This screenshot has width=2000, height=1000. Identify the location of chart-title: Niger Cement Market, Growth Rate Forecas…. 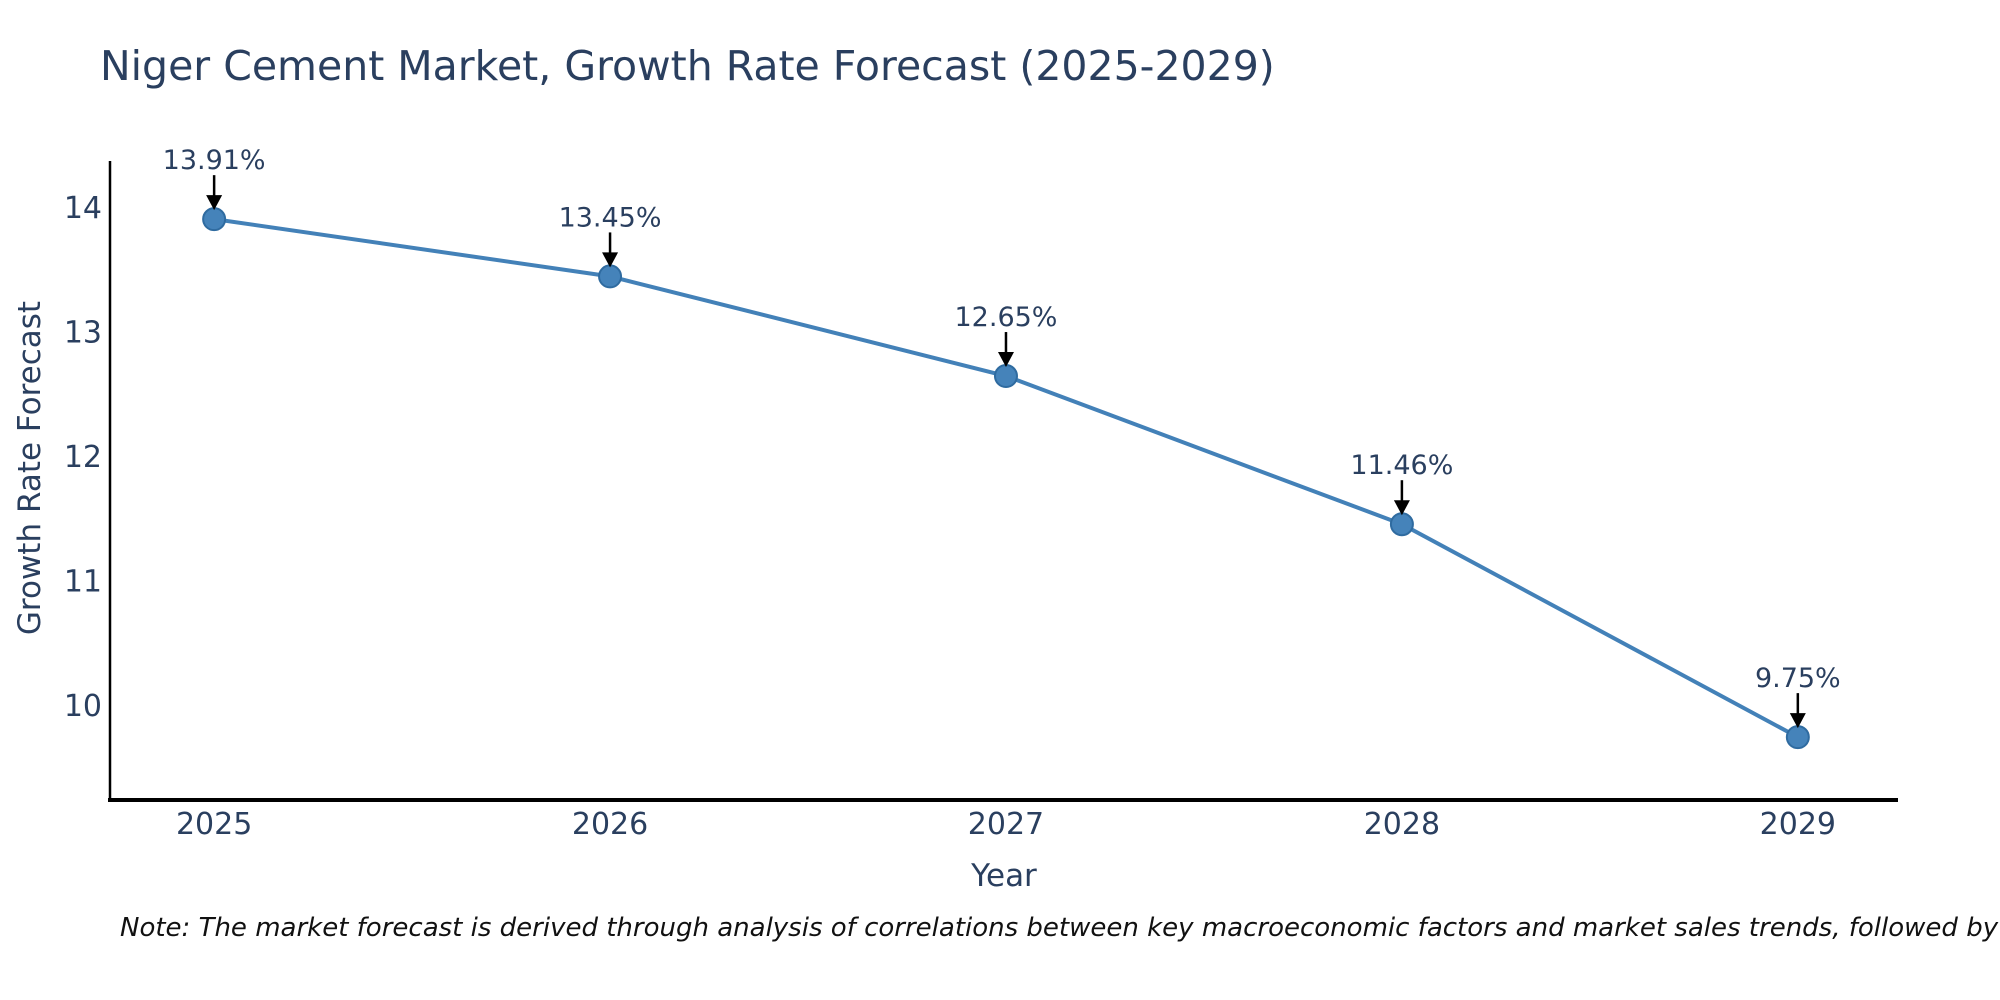
(687, 66).